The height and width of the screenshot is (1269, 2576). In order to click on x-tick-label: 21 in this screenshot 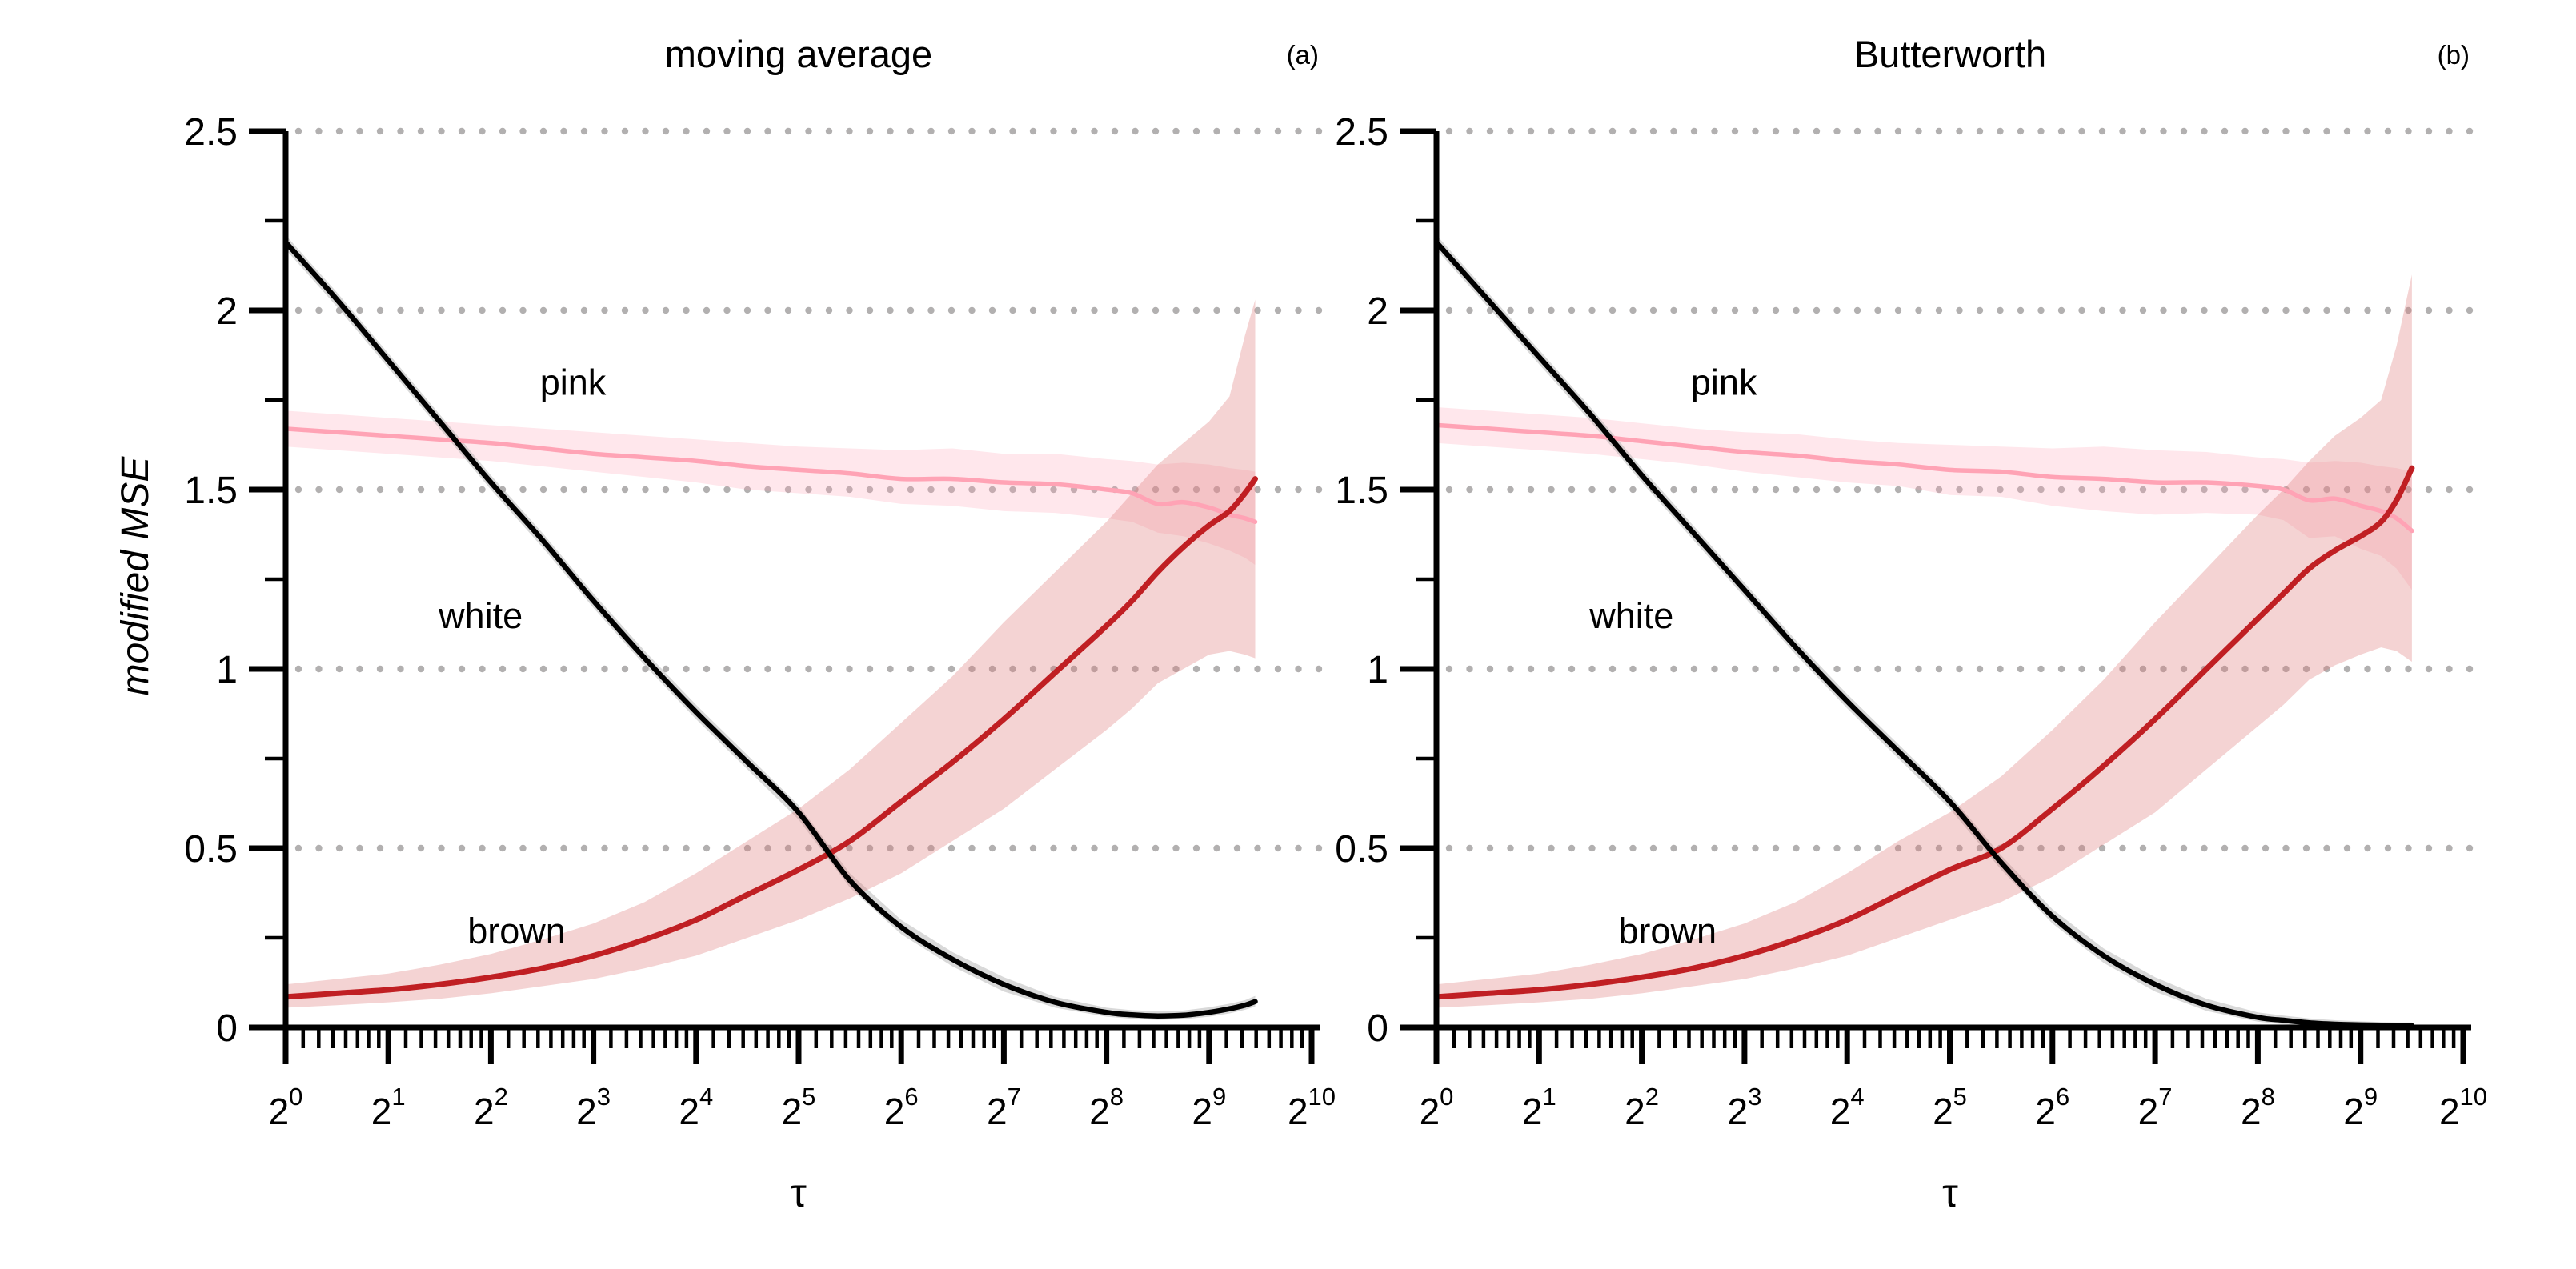, I will do `click(388, 1107)`.